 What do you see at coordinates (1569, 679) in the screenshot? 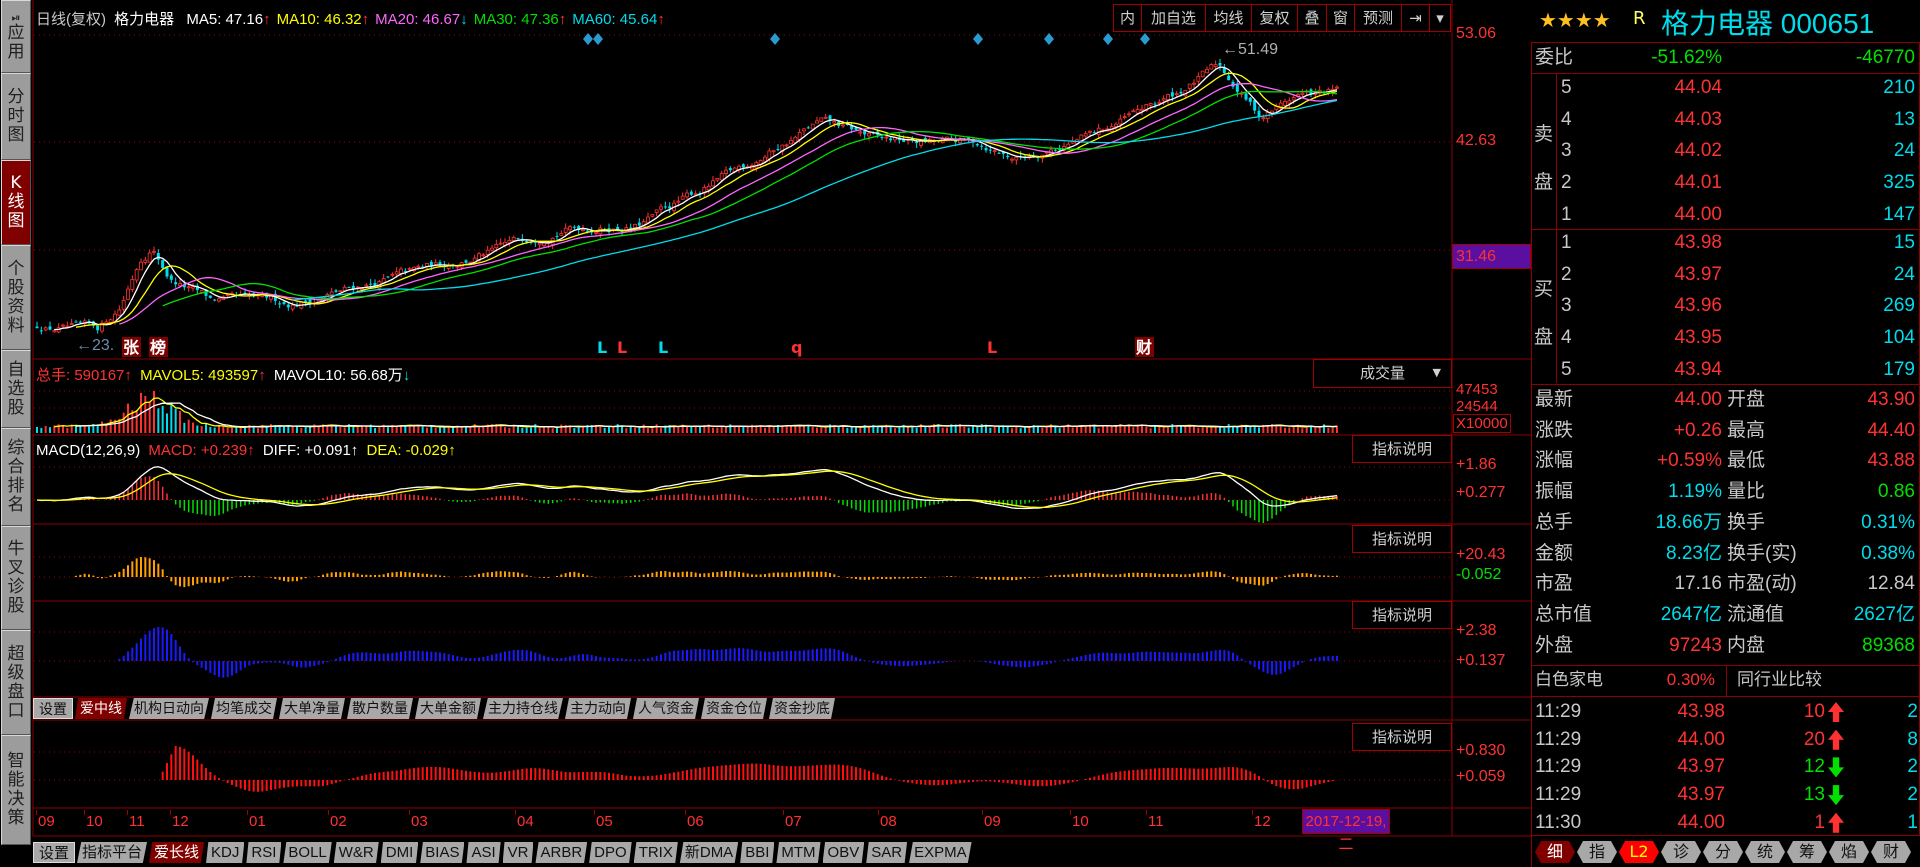
I see `sector-name: 白色家电` at bounding box center [1569, 679].